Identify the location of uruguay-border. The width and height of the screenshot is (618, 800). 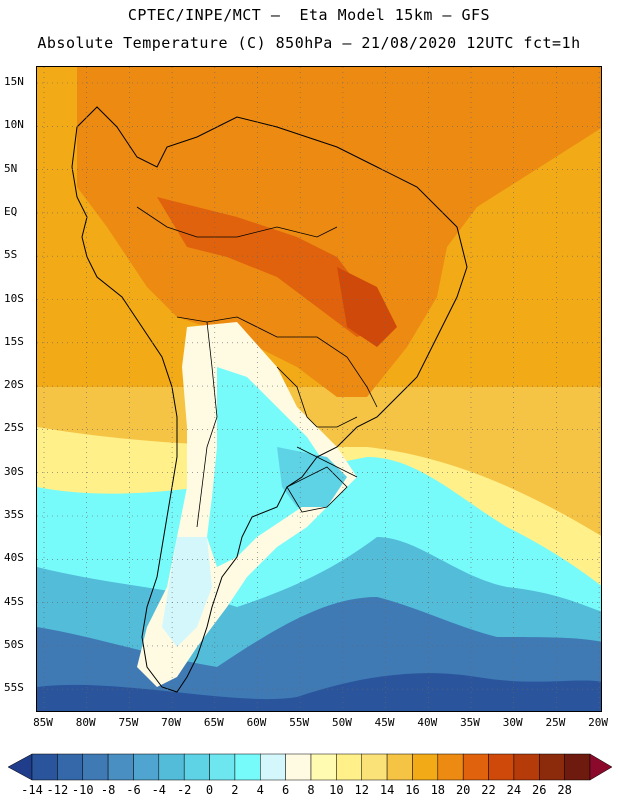
(317, 489).